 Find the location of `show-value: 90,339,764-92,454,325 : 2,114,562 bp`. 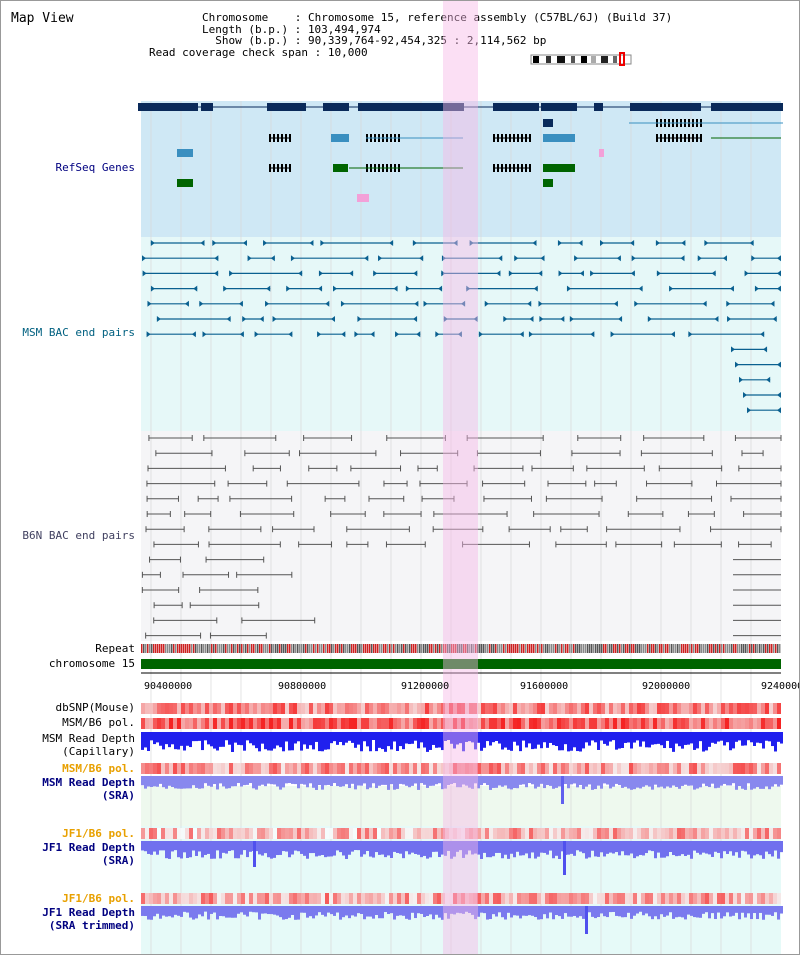

show-value: 90,339,764-92,454,325 : 2,114,562 bp is located at coordinates (427, 40).